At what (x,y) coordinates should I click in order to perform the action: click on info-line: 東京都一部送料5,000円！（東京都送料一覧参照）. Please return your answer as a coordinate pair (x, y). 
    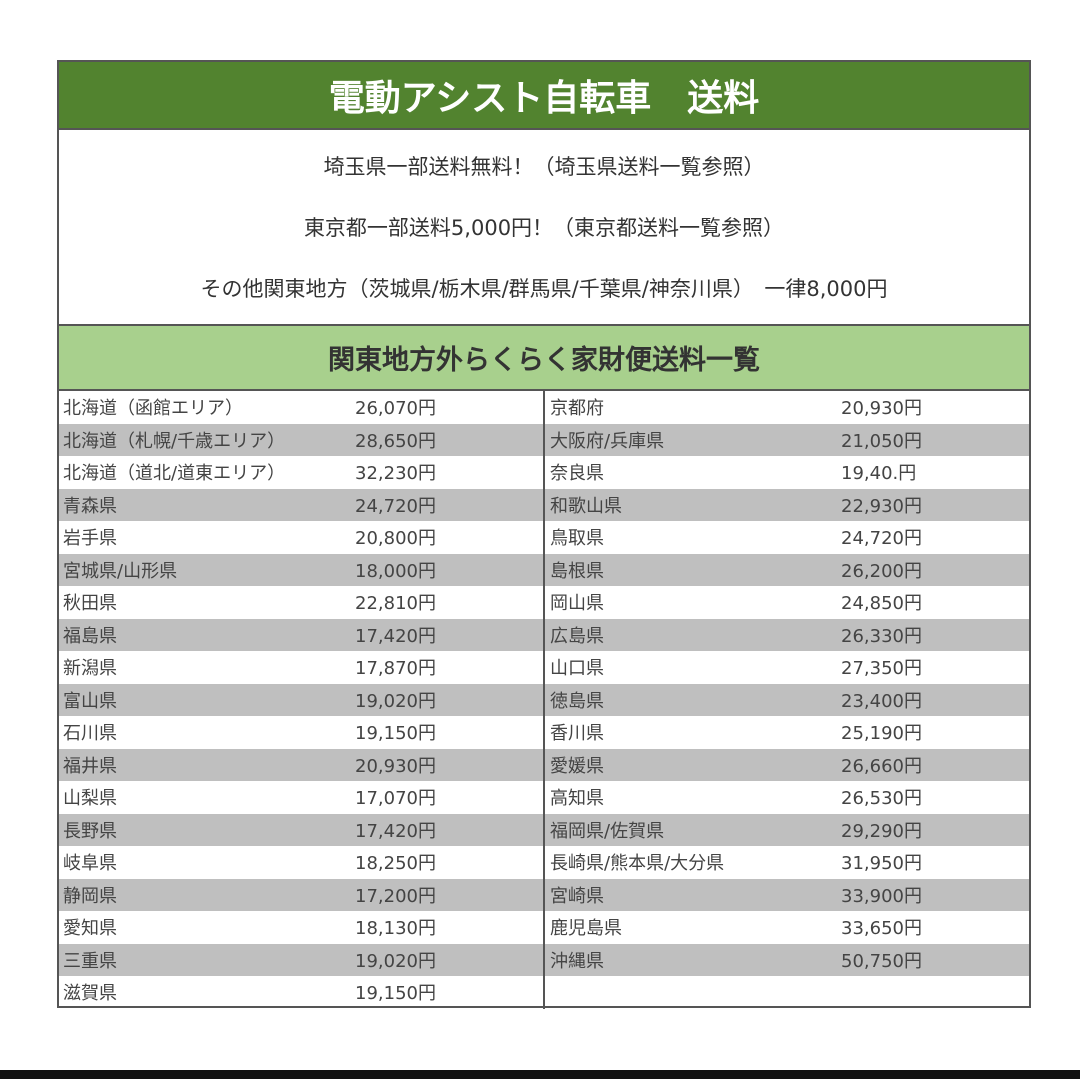
    Looking at the image, I should click on (544, 227).